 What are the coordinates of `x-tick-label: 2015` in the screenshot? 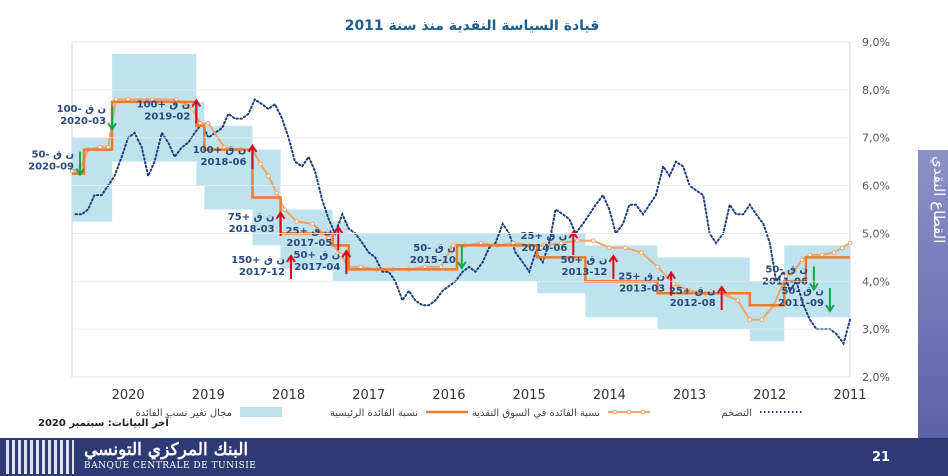 It's located at (529, 395).